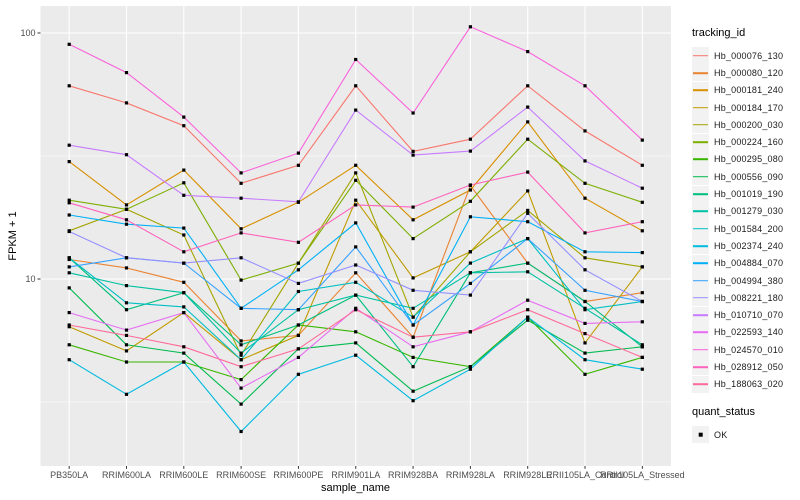 The height and width of the screenshot is (500, 800). What do you see at coordinates (745, 142) in the screenshot?
I see `legend-item: Hb_000224_160` at bounding box center [745, 142].